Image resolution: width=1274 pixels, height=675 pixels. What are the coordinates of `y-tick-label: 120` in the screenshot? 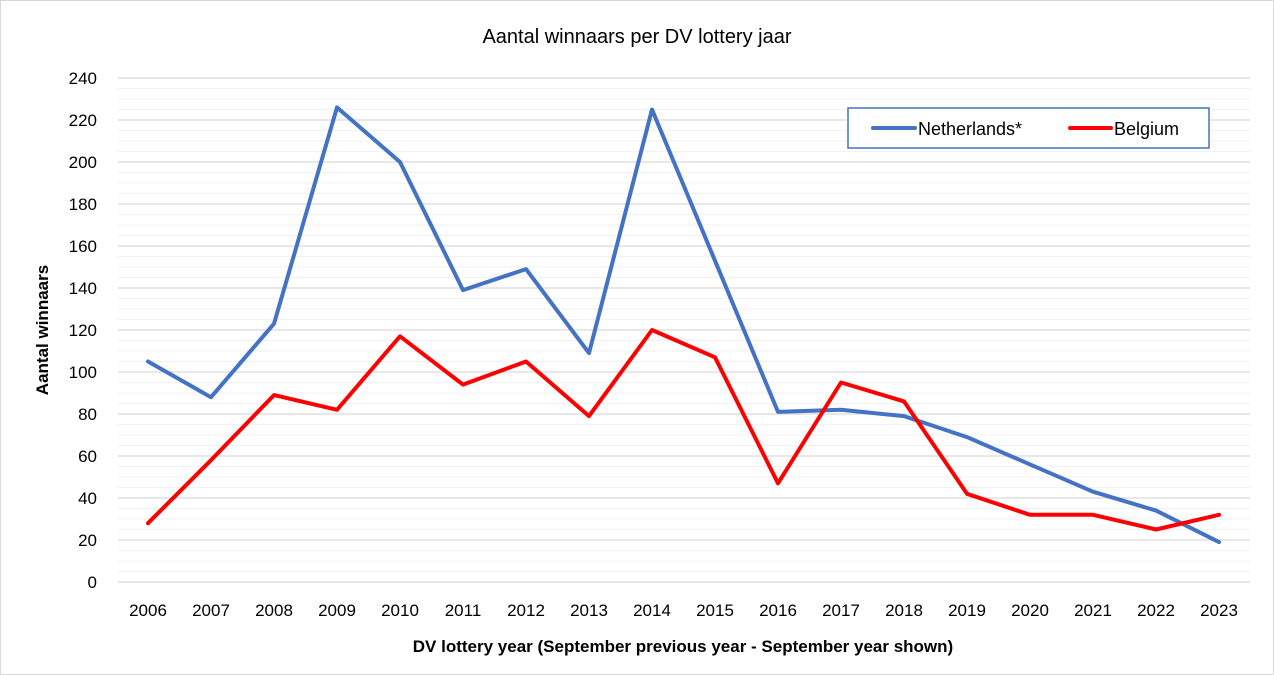 It's located at (83, 330).